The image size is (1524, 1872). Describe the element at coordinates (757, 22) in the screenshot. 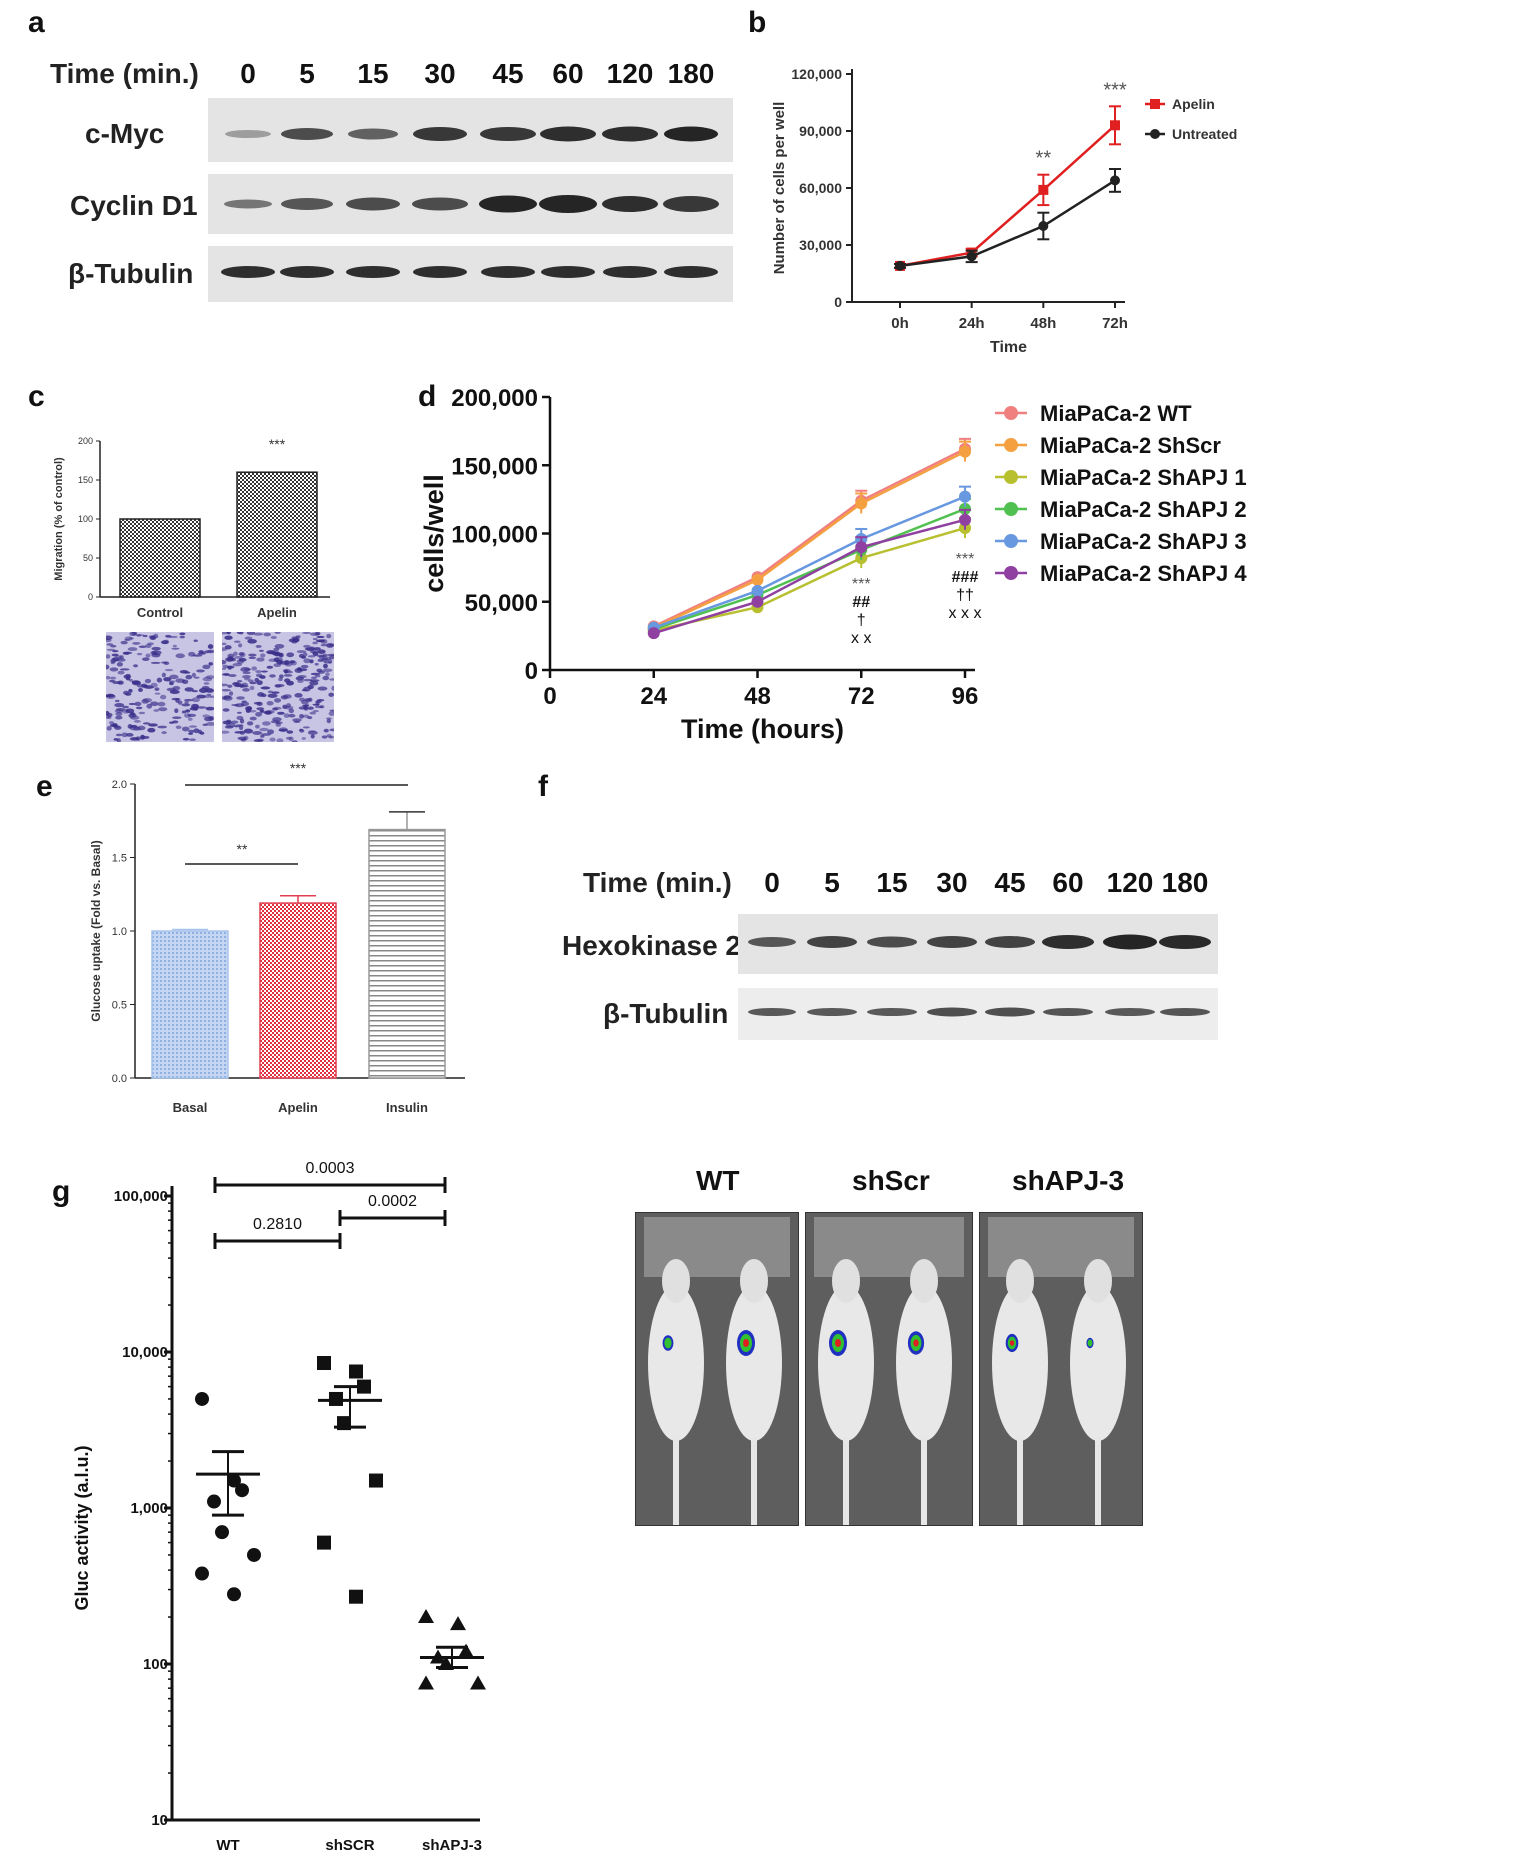

I see `panel-b-letter: b` at that location.